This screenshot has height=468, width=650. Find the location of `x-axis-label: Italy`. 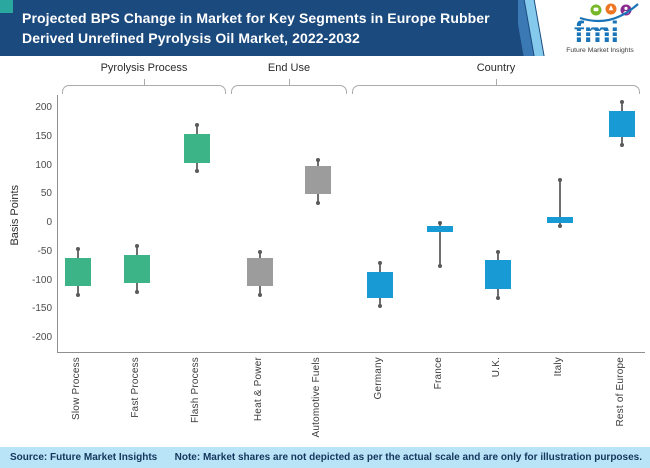

x-axis-label: Italy is located at coordinates (558, 367).